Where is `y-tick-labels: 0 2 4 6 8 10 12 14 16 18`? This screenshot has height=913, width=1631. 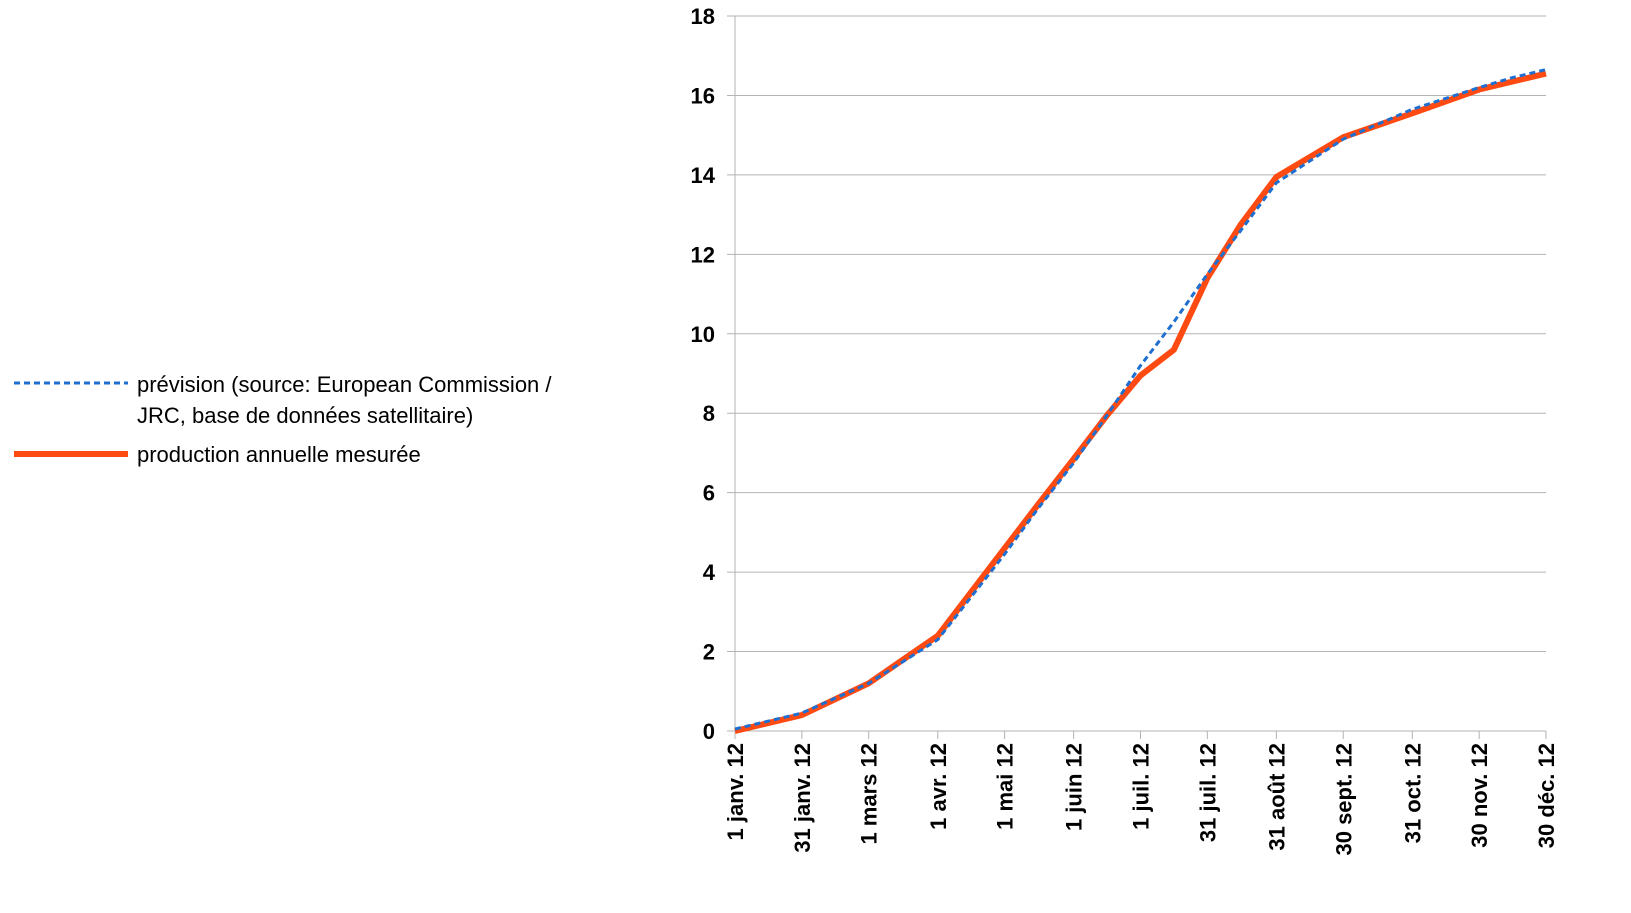
y-tick-labels: 0 2 4 6 8 10 12 14 16 18 is located at coordinates (703, 374).